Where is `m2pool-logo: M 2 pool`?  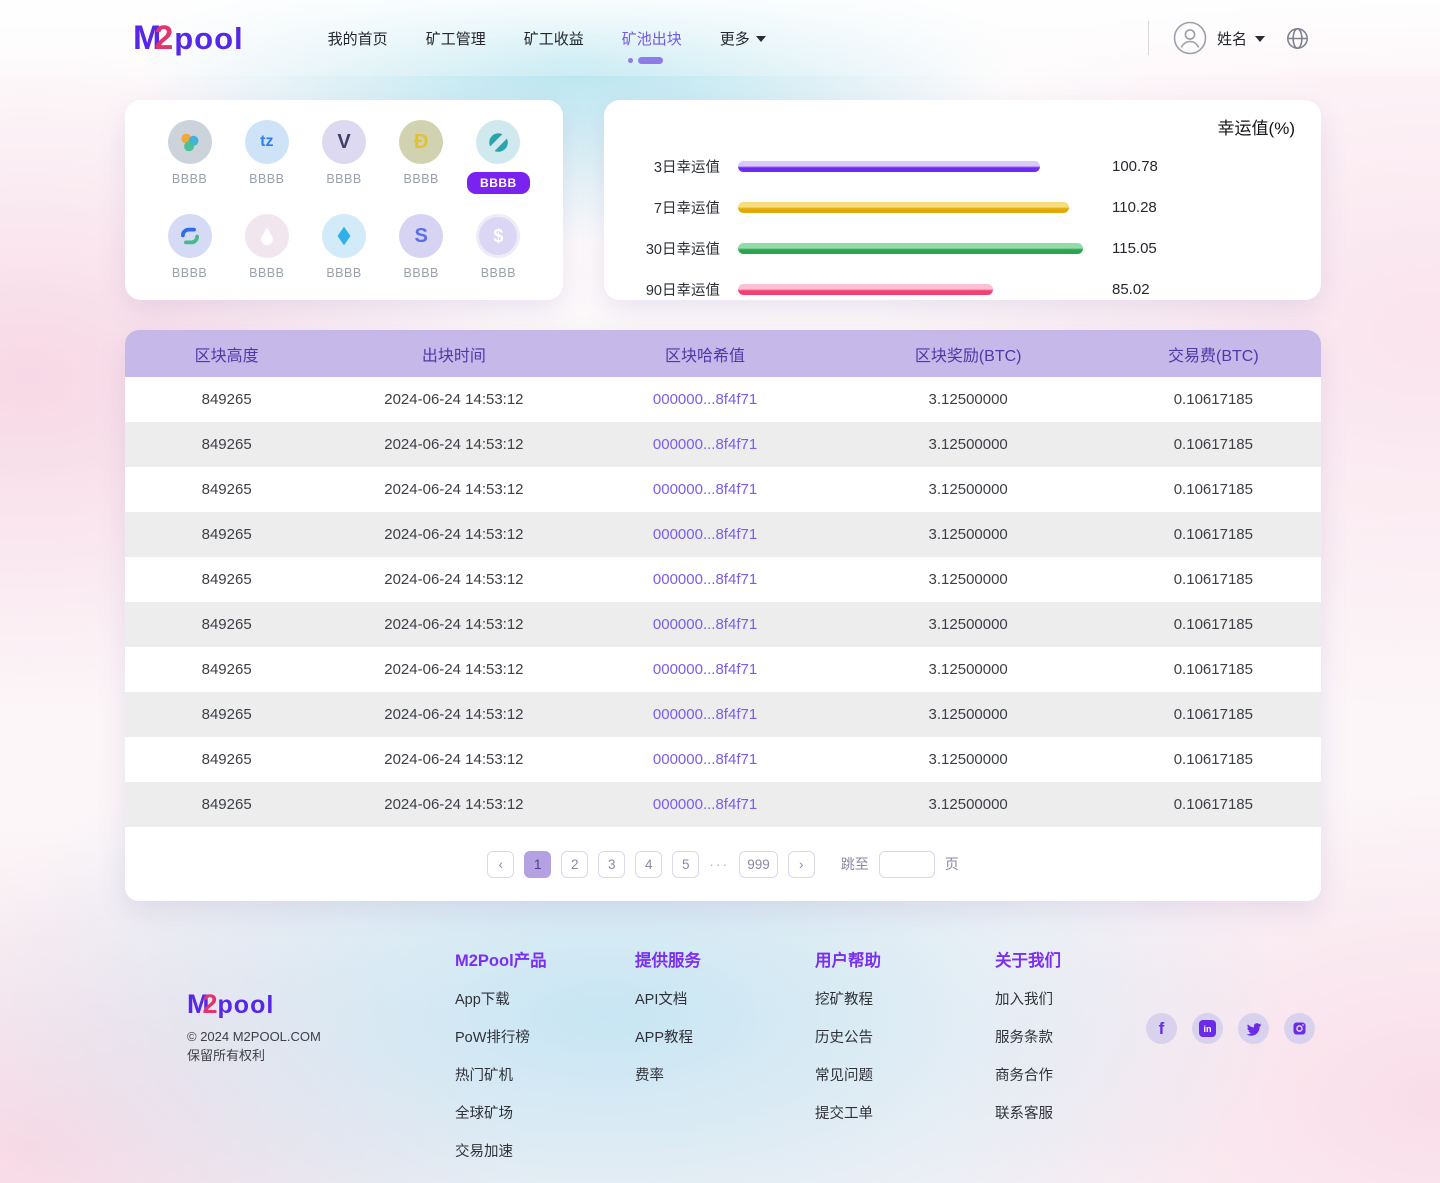
m2pool-logo: M 2 pool is located at coordinates (188, 38).